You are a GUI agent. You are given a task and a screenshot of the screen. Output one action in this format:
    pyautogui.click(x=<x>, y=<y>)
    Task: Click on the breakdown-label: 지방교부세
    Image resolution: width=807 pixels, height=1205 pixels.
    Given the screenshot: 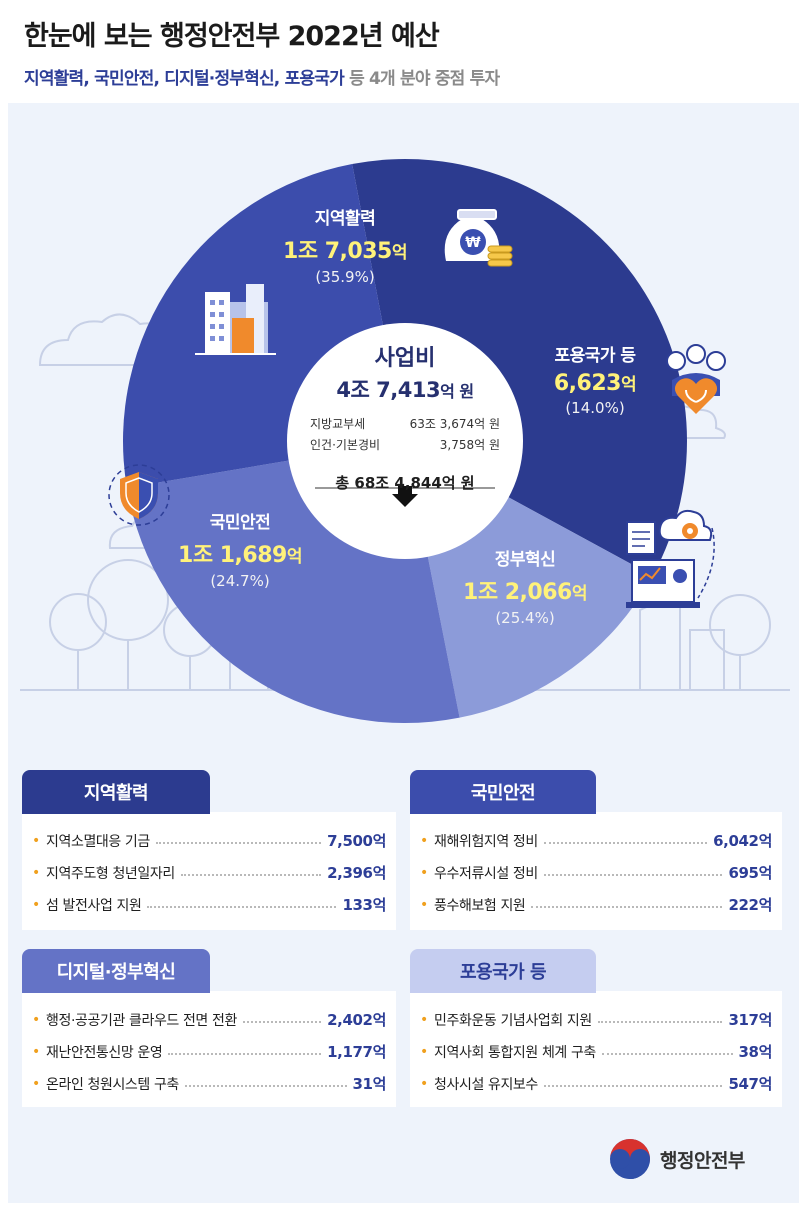 What is the action you would take?
    pyautogui.click(x=338, y=424)
    